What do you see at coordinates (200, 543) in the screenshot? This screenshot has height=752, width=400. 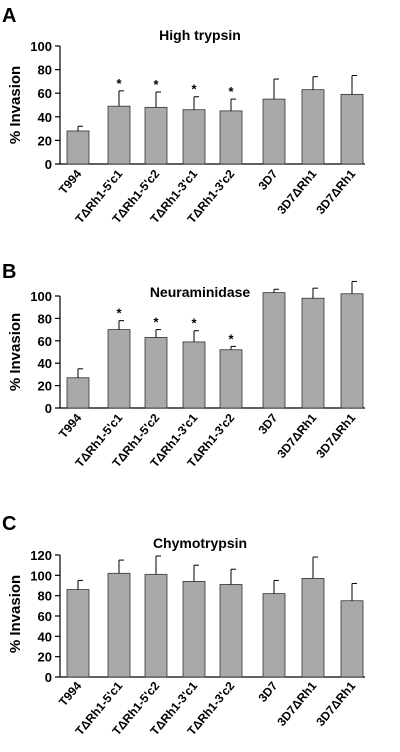 I see `panel-c-title: Chymotrypsin` at bounding box center [200, 543].